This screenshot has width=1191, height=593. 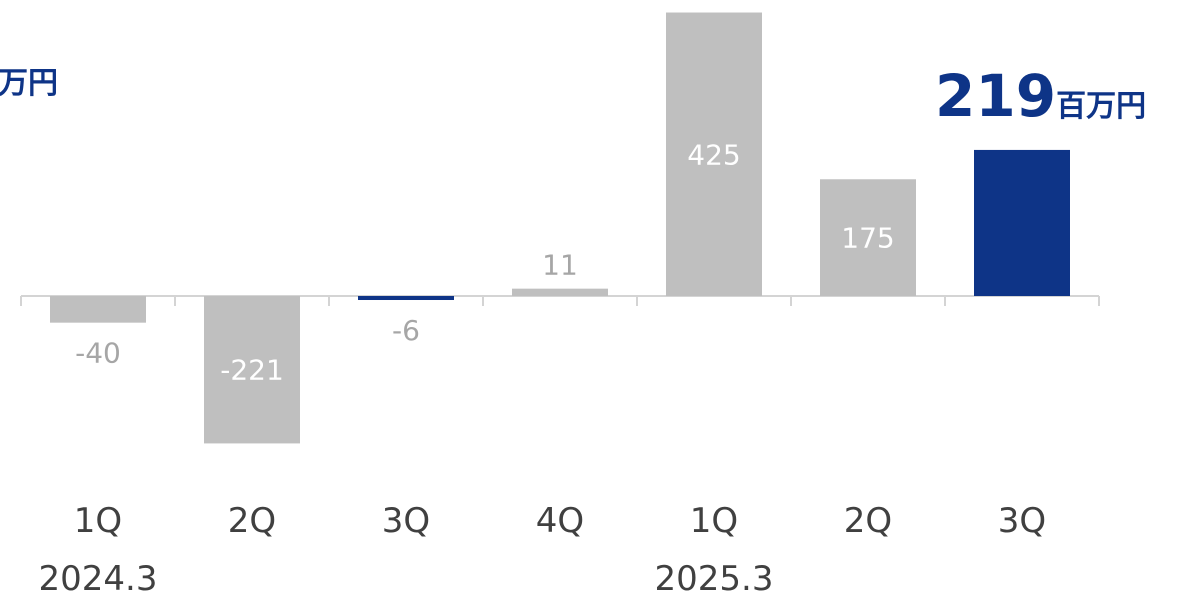 What do you see at coordinates (98, 353) in the screenshot?
I see `data-label: -40` at bounding box center [98, 353].